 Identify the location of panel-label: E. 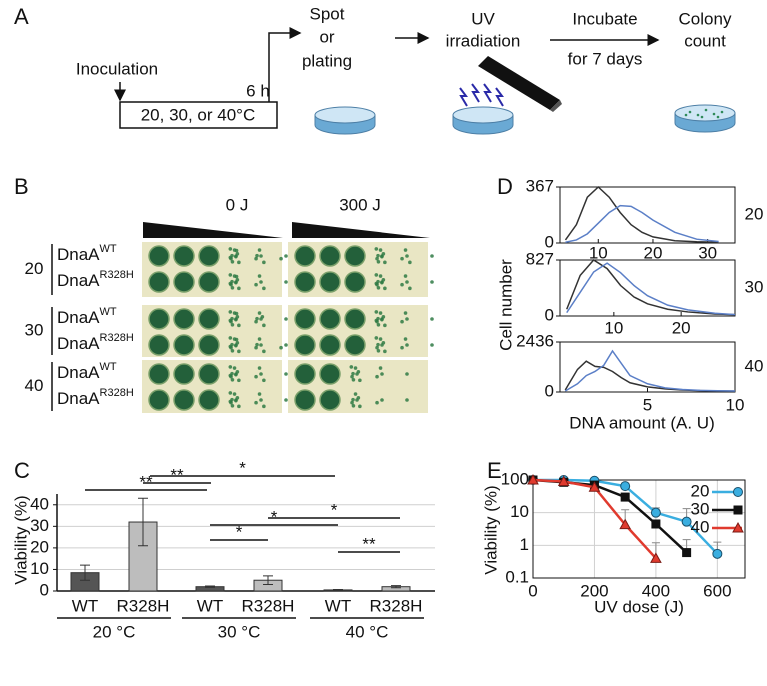
(494, 470).